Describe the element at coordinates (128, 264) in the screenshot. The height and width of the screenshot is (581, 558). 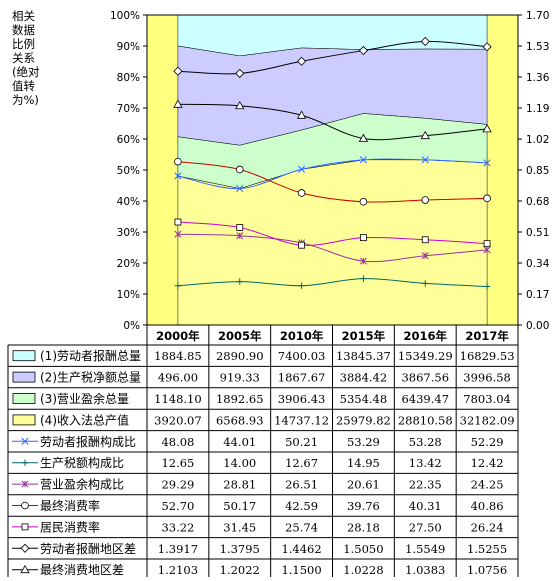
I see `left-tick-label: 20%` at that location.